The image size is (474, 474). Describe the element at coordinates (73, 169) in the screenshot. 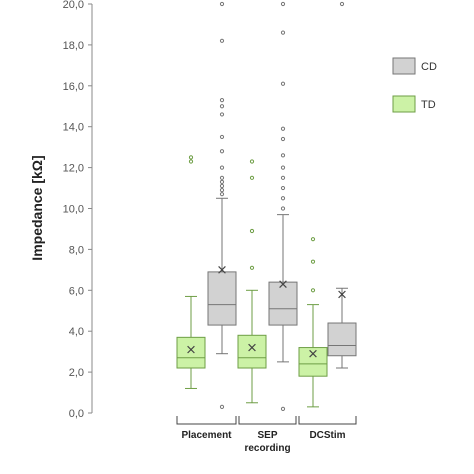

I see `y-tick-label: 12,0` at that location.